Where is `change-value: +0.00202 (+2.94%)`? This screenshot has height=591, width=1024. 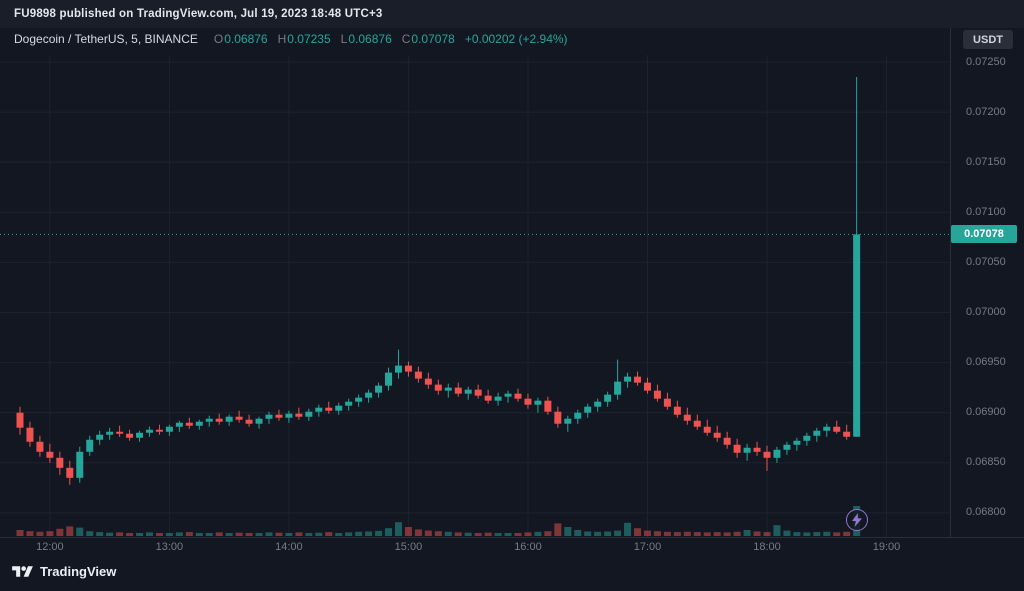
change-value: +0.00202 (+2.94%) is located at coordinates (516, 39).